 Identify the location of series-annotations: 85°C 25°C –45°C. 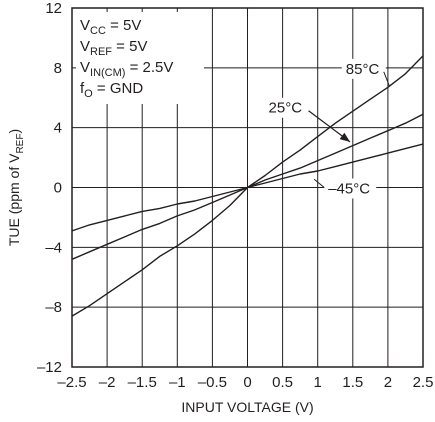
(327, 128).